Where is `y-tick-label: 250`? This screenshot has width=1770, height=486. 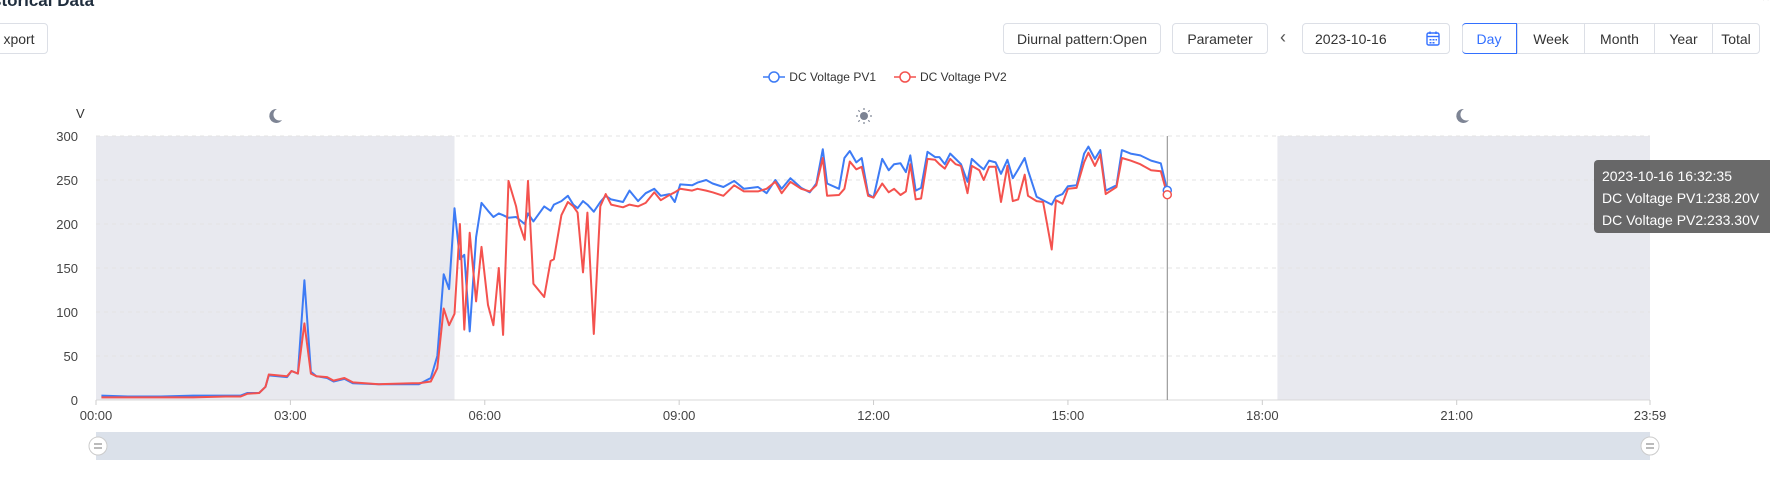 y-tick-label: 250 is located at coordinates (67, 180).